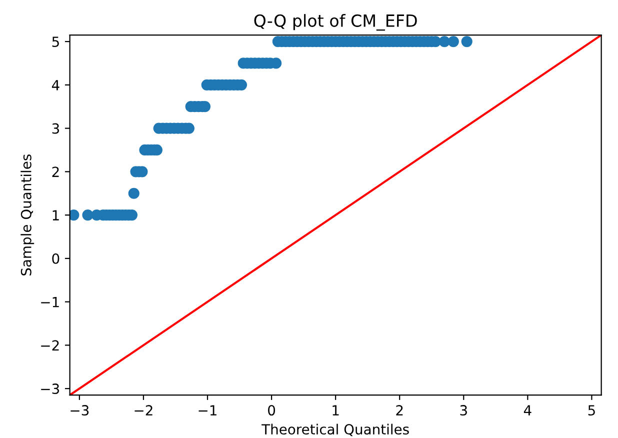 Image resolution: width=618 pixels, height=438 pixels. I want to click on x-tick-label: 5, so click(591, 410).